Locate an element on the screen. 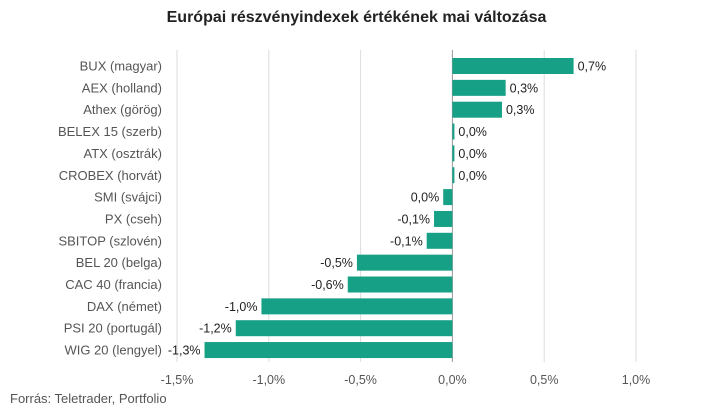 The height and width of the screenshot is (417, 713). category-label: BUX (magyar) is located at coordinates (121, 66).